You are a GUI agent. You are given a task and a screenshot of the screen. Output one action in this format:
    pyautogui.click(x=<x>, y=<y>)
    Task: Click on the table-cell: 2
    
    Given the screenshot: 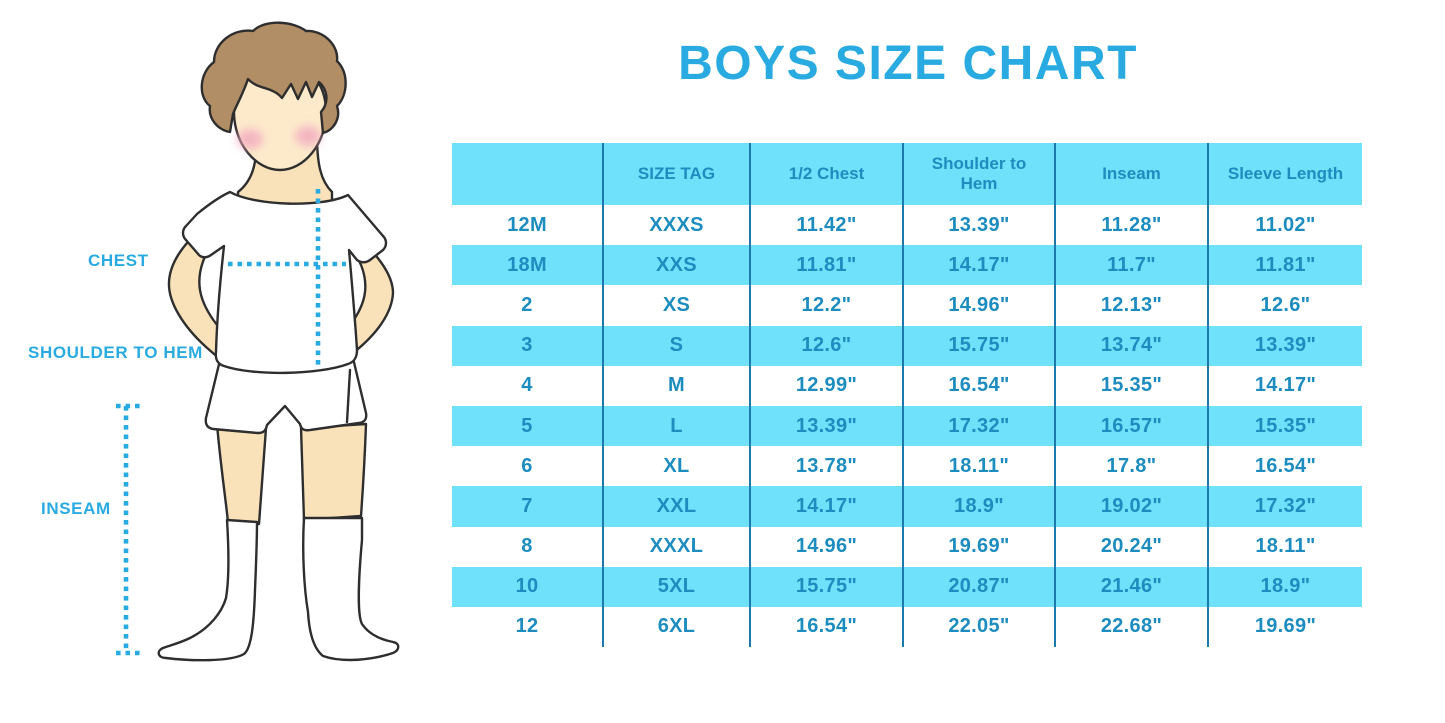 What is the action you would take?
    pyautogui.click(x=527, y=304)
    